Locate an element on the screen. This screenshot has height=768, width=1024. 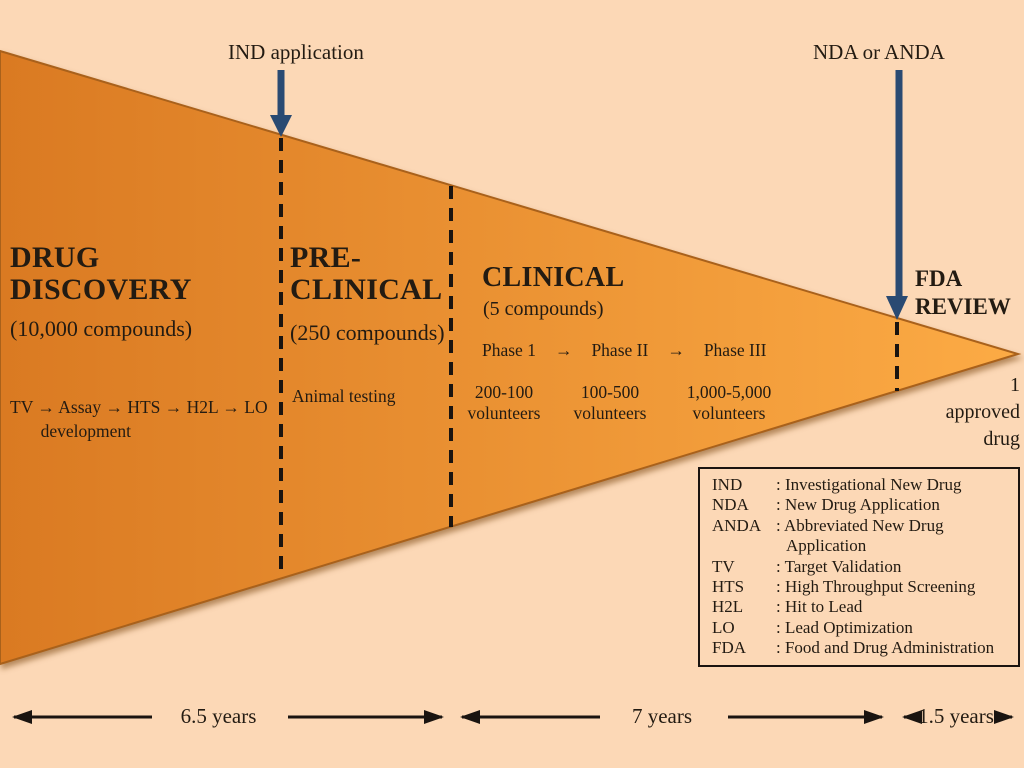
timeline-segment-2-label: 7 years is located at coordinates (662, 716).